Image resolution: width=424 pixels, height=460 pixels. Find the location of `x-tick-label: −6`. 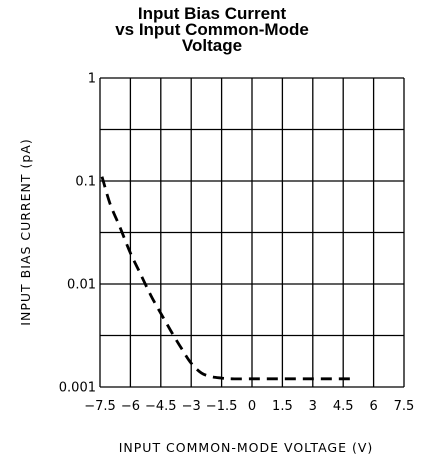

x-tick-label: −6 is located at coordinates (130, 406).